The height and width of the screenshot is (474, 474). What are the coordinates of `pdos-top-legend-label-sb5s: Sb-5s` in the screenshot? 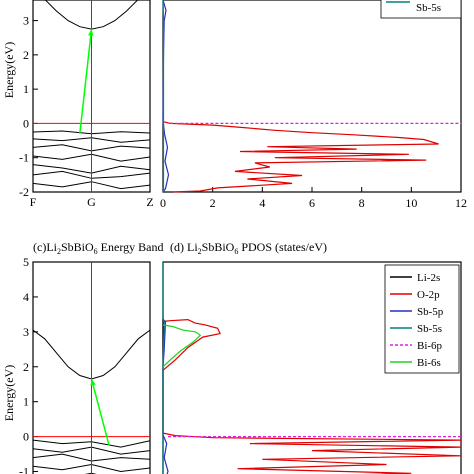 It's located at (428, 8).